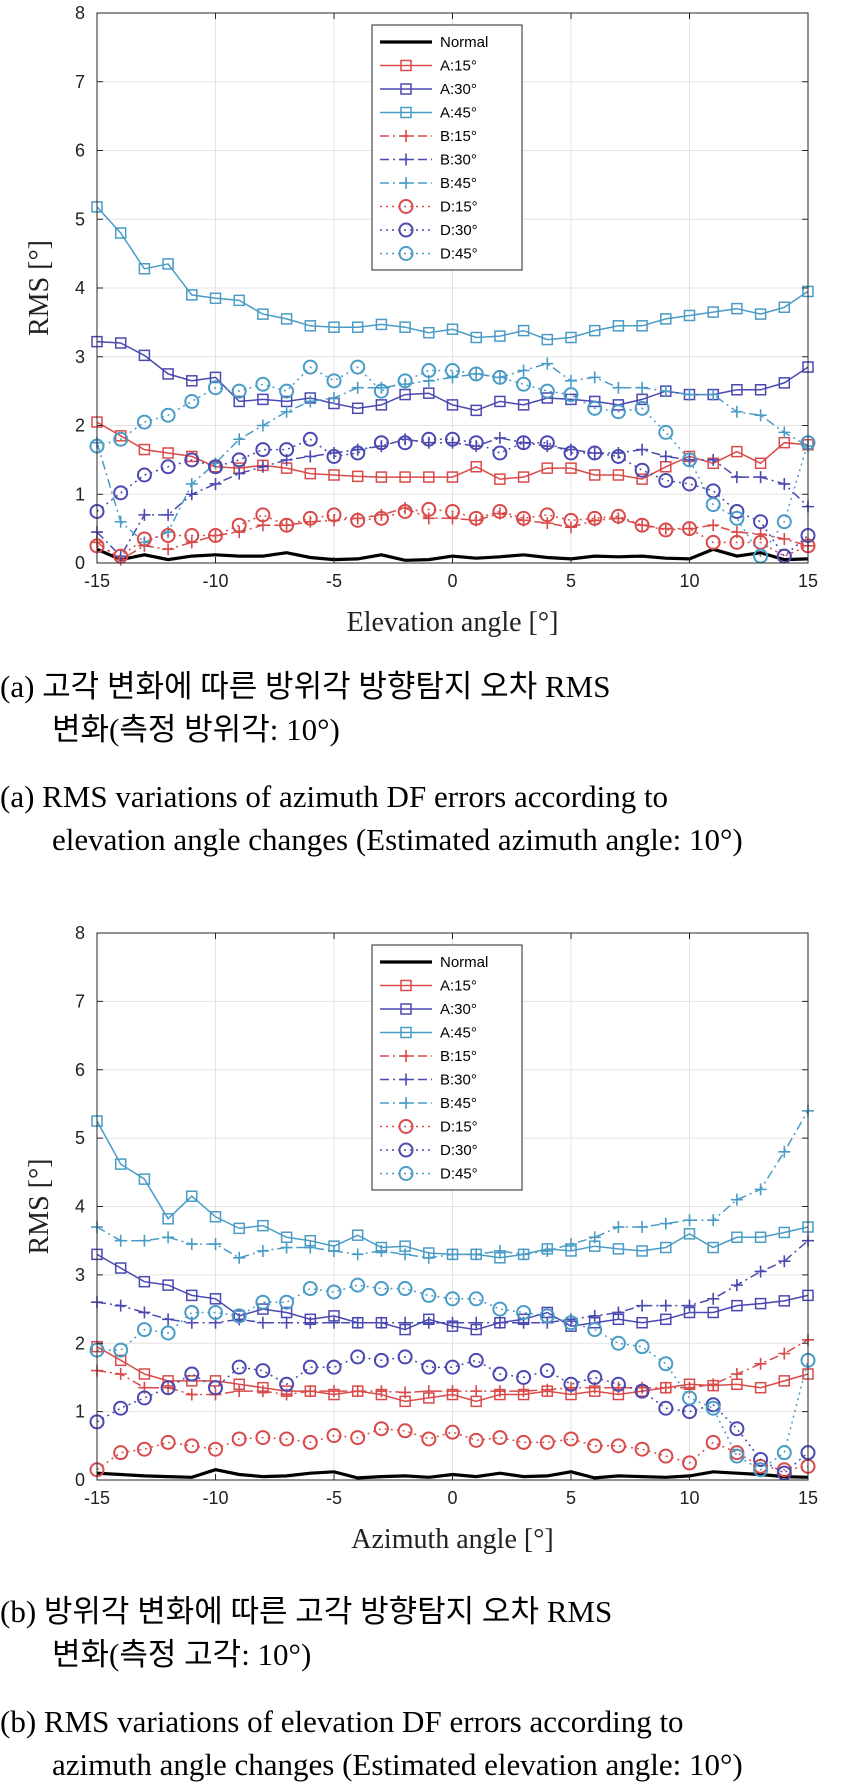 The height and width of the screenshot is (1786, 856). Describe the element at coordinates (458, 183) in the screenshot. I see `chart-a-legend-label: B:45°` at that location.